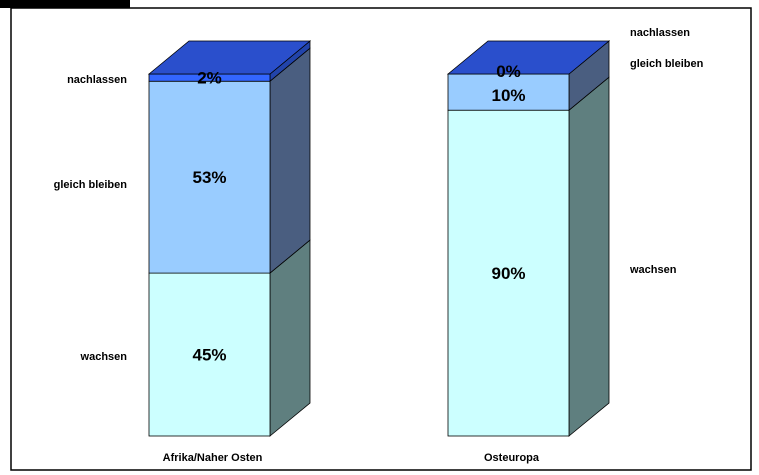  I want to click on value-label-osteuropa-nachlassen: 0%, so click(508, 71).